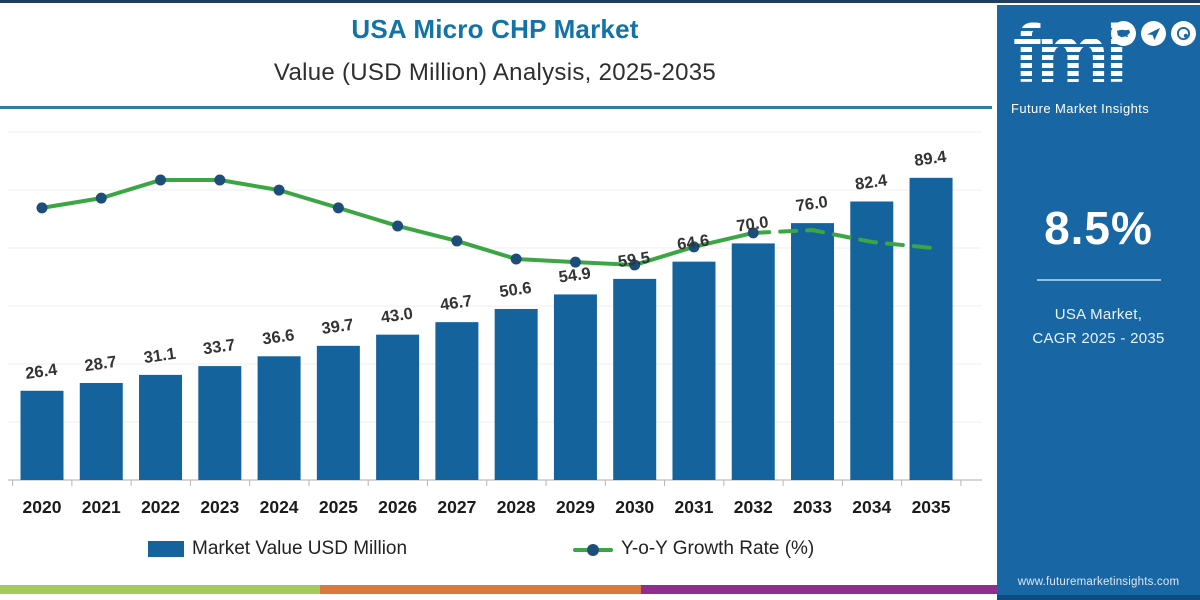 The height and width of the screenshot is (600, 1200). I want to click on fmi-logo-icons, so click(1153, 33).